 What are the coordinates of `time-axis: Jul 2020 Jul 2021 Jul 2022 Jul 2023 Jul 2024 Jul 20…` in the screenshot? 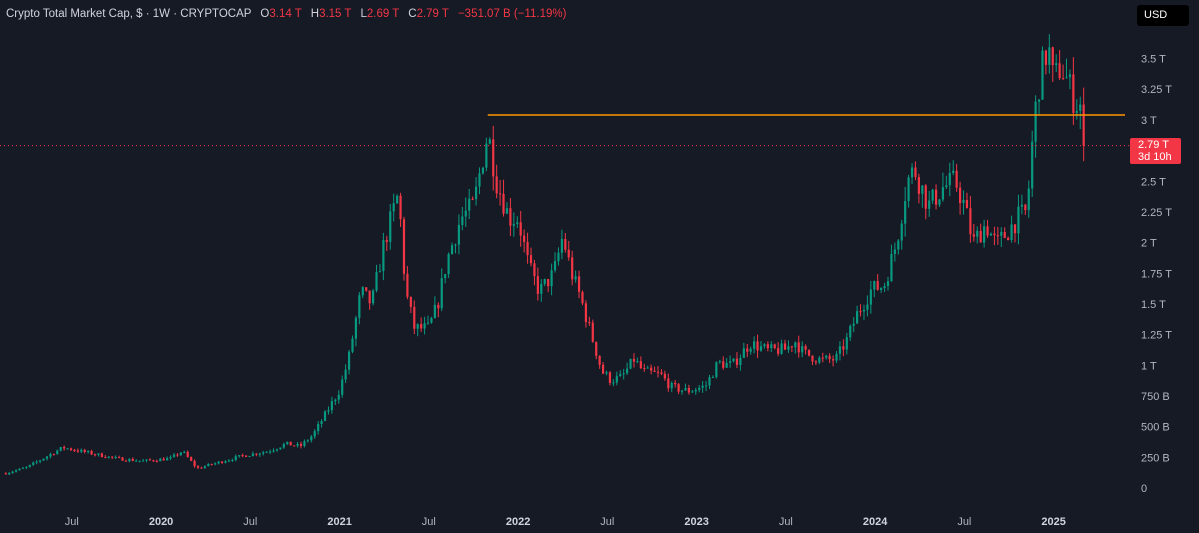 It's located at (565, 522).